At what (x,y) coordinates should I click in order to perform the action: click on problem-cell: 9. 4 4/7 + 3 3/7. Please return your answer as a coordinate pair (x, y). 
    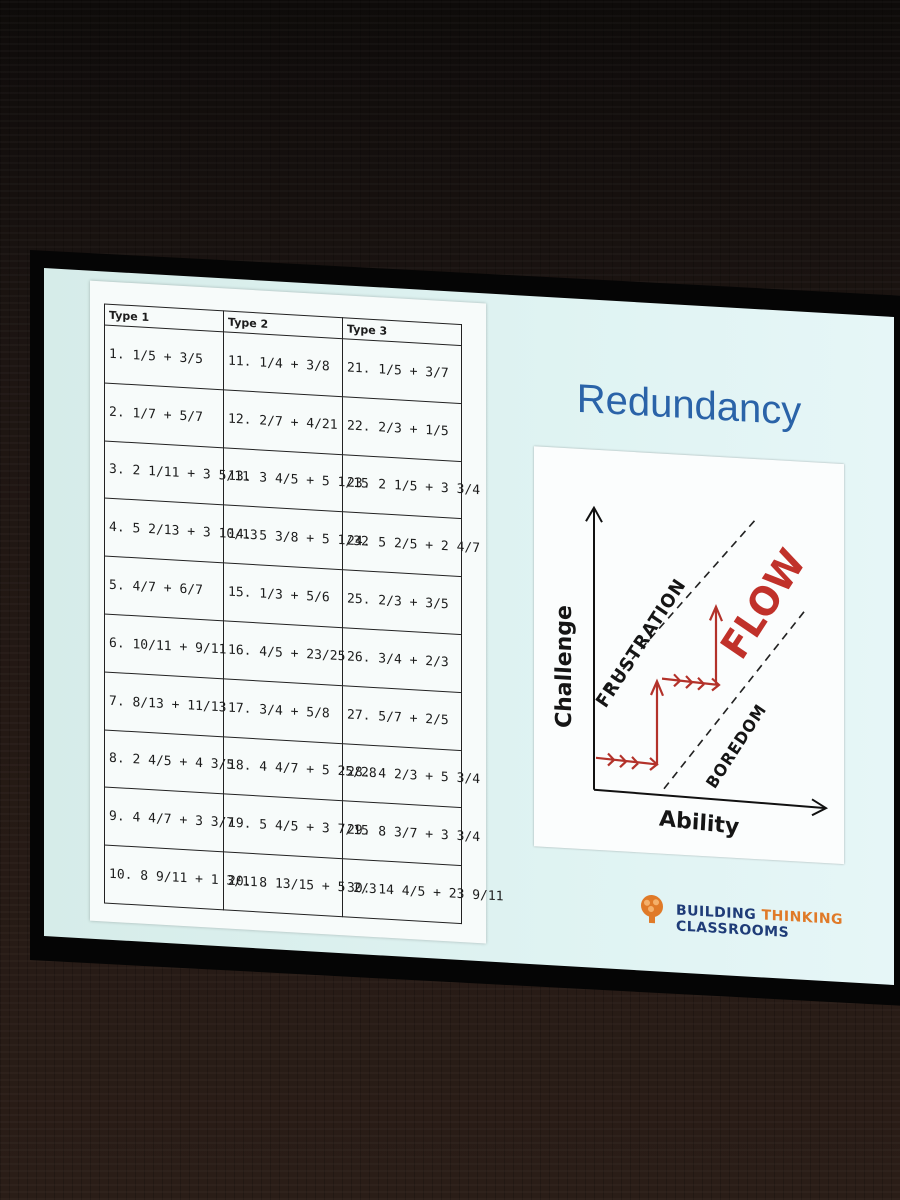
    Looking at the image, I should click on (169, 820).